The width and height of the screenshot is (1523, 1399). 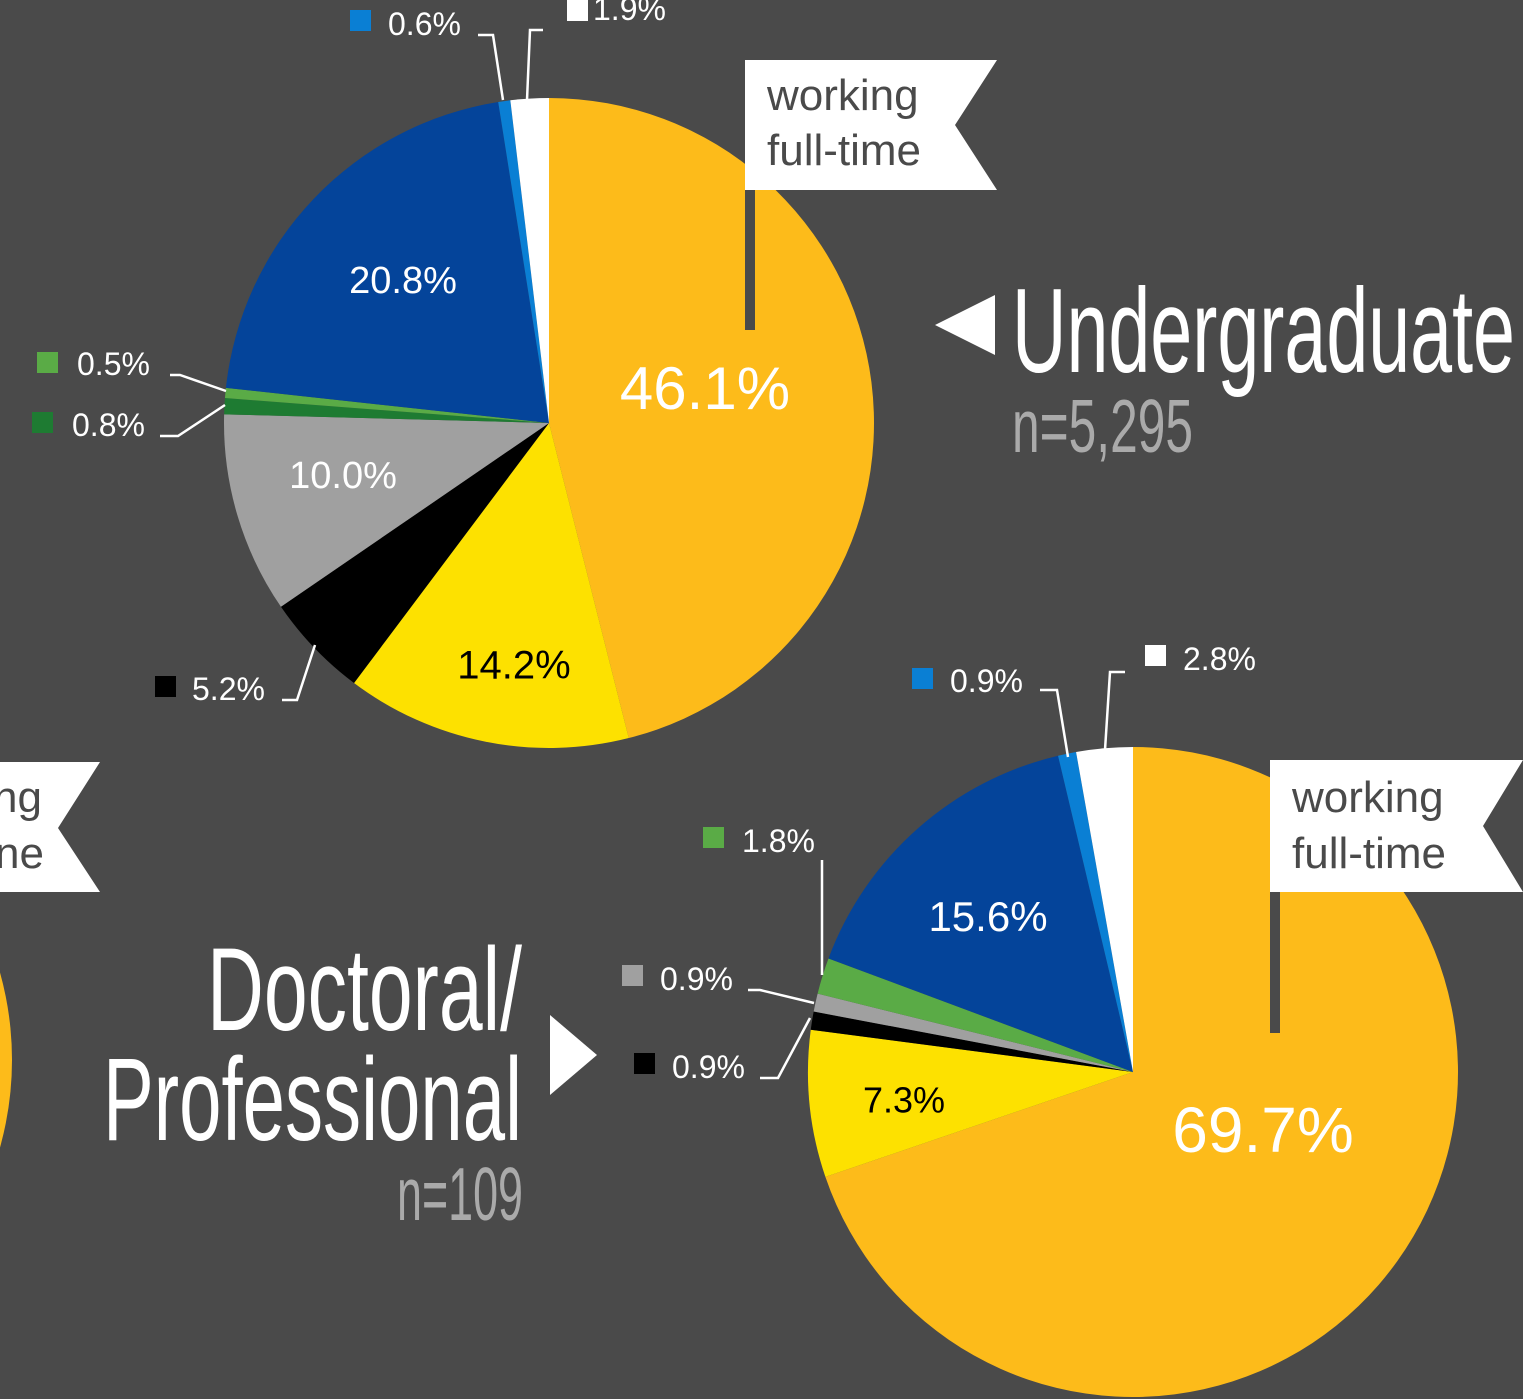 What do you see at coordinates (108, 425) in the screenshot?
I see `data-label: 0.8%` at bounding box center [108, 425].